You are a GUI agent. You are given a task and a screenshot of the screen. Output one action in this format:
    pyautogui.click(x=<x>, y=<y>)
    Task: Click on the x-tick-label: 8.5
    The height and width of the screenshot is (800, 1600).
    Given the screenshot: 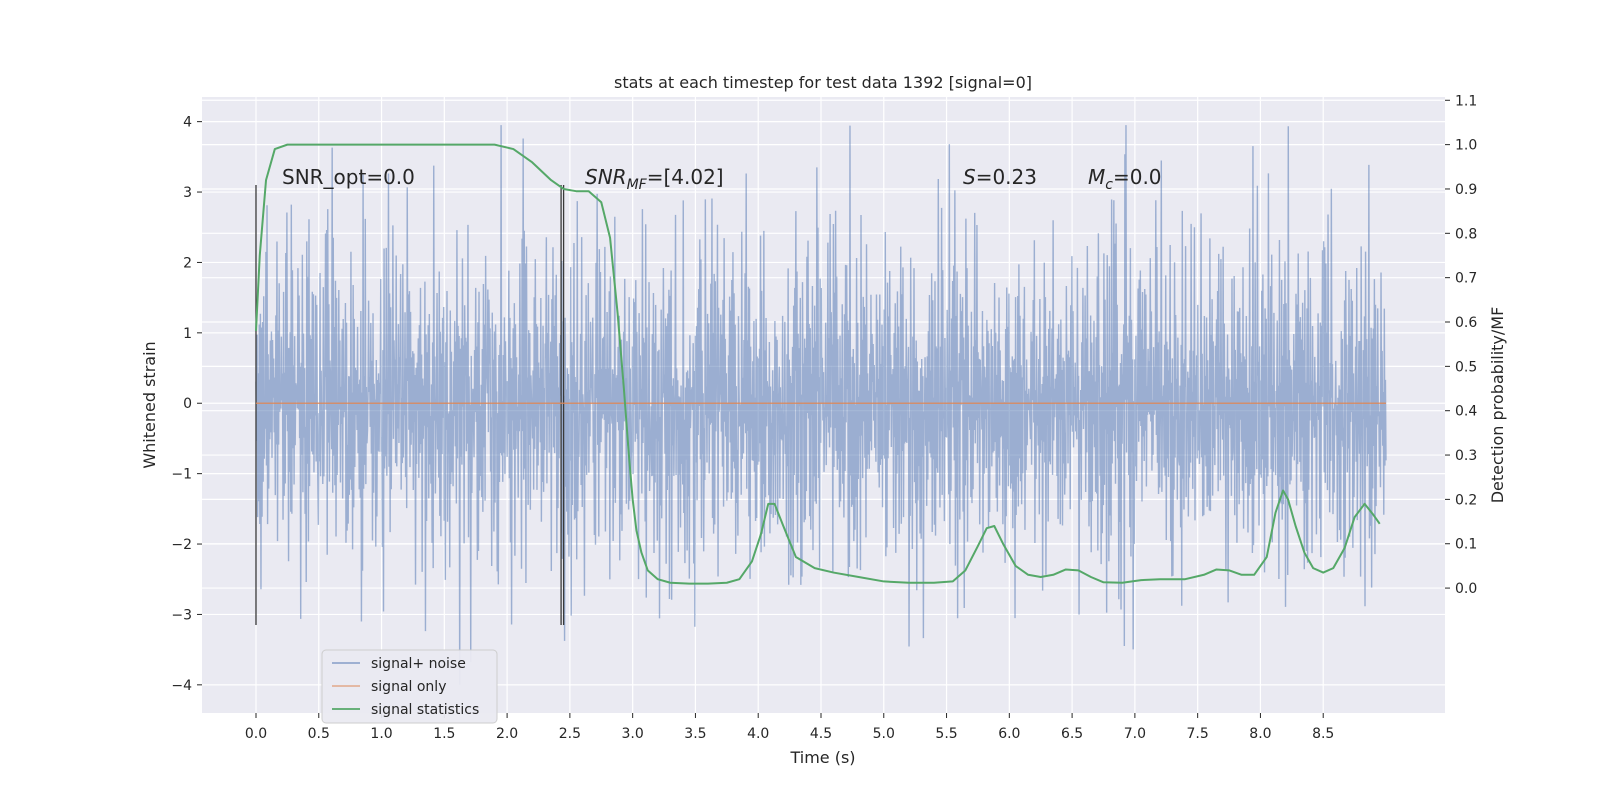 What is the action you would take?
    pyautogui.click(x=1323, y=734)
    